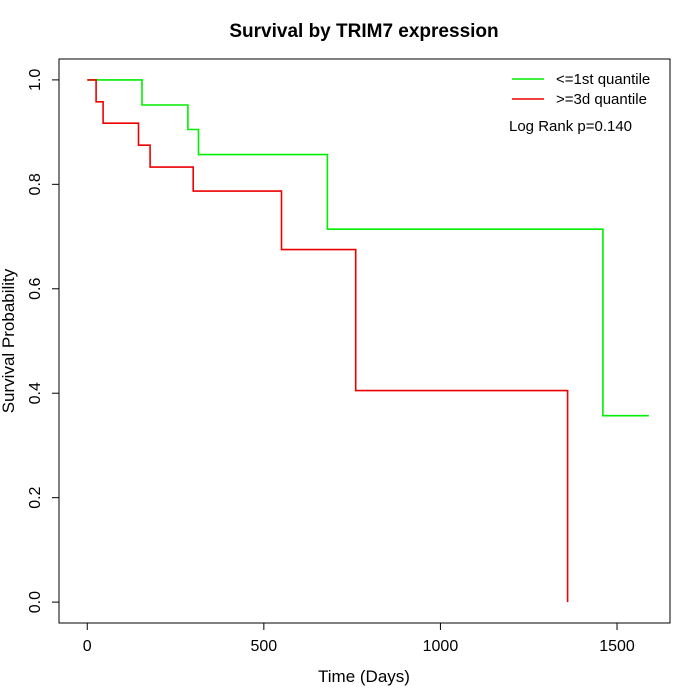 The width and height of the screenshot is (700, 700). What do you see at coordinates (441, 646) in the screenshot?
I see `x-tick-label: 1000` at bounding box center [441, 646].